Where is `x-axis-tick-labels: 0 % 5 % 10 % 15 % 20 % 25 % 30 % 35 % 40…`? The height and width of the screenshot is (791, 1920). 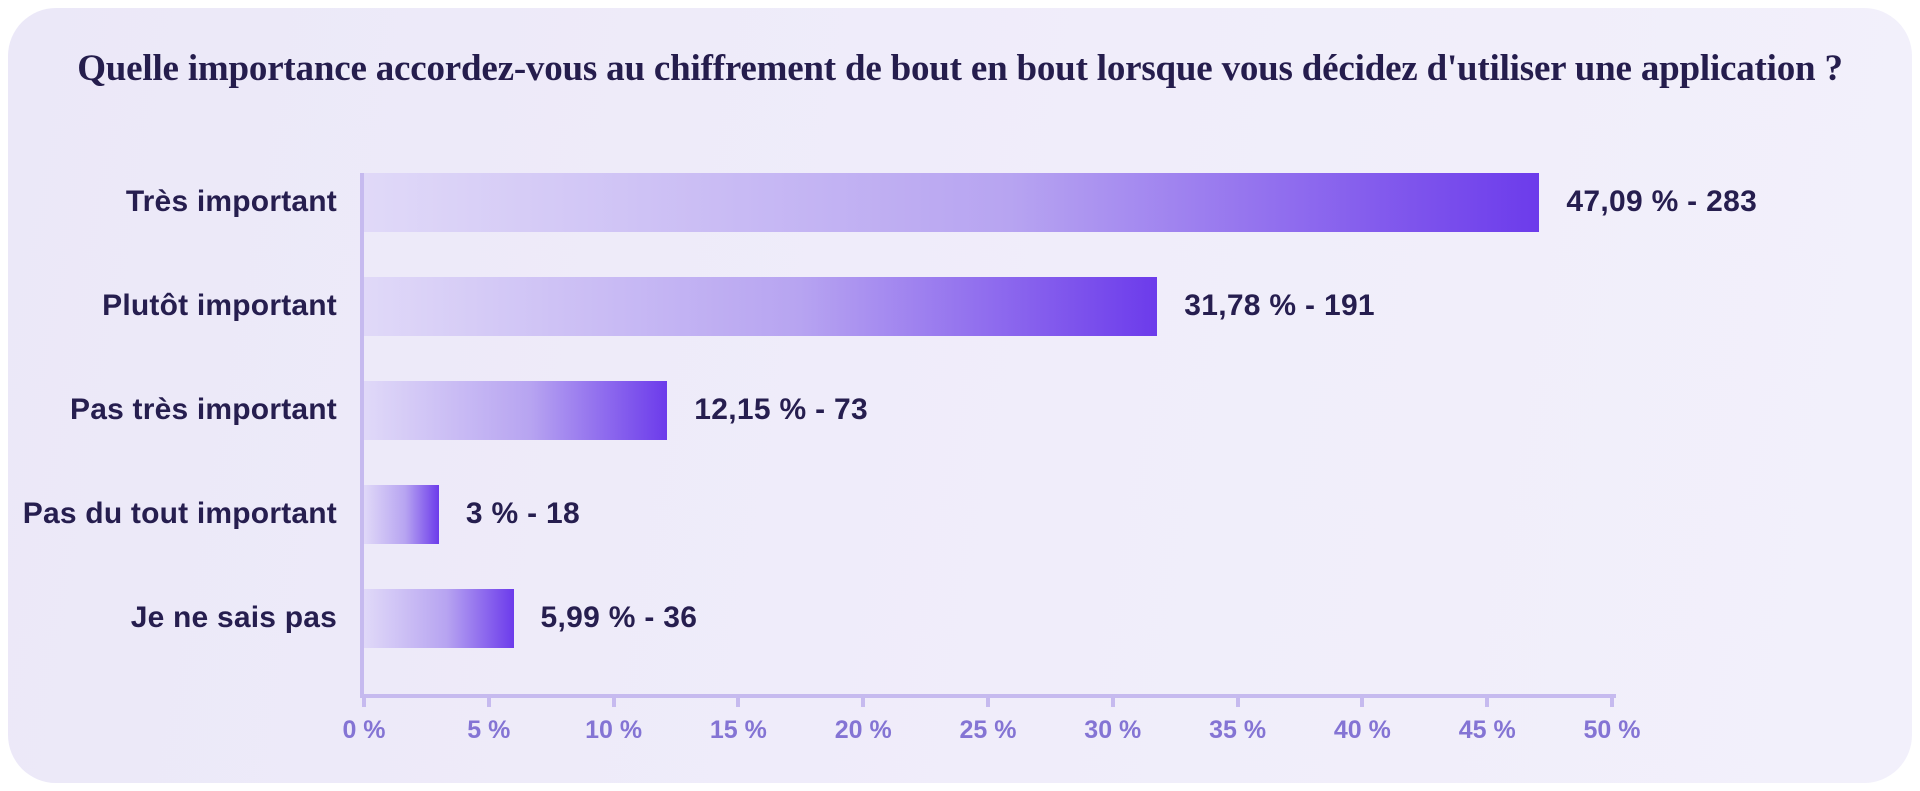 x-axis-tick-labels: 0 % 5 % 10 % 15 % 20 % 25 % 30 % 35 % 40… is located at coordinates (991, 733).